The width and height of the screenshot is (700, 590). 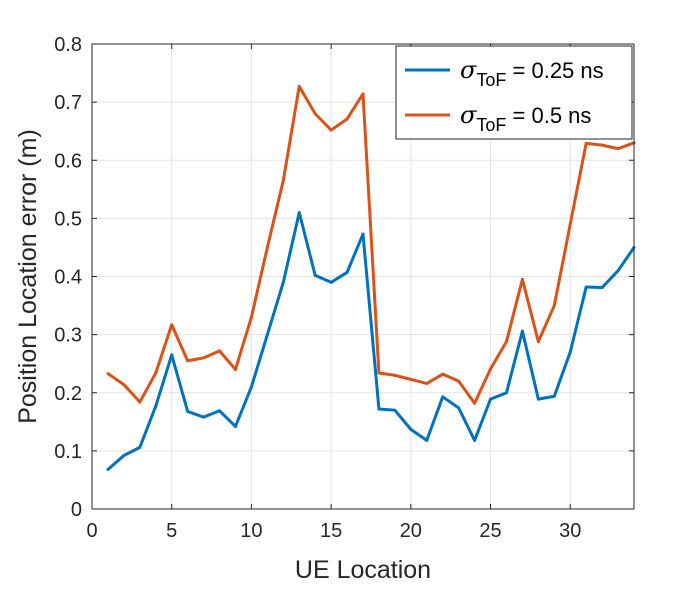 What do you see at coordinates (331, 531) in the screenshot?
I see `x-tick-label: 15` at bounding box center [331, 531].